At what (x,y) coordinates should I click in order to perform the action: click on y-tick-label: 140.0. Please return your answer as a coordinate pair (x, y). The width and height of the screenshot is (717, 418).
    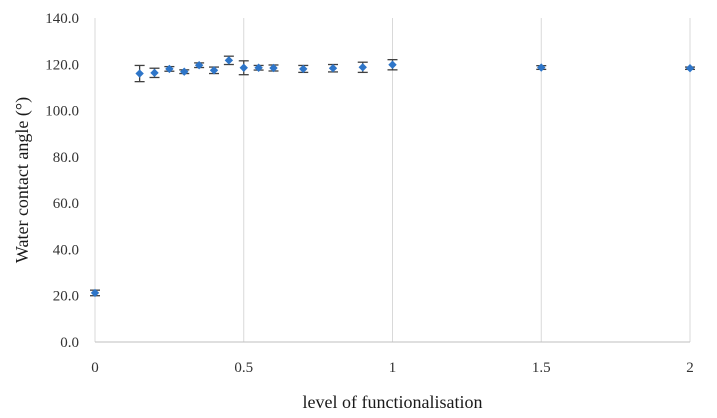
    Looking at the image, I should click on (62, 19).